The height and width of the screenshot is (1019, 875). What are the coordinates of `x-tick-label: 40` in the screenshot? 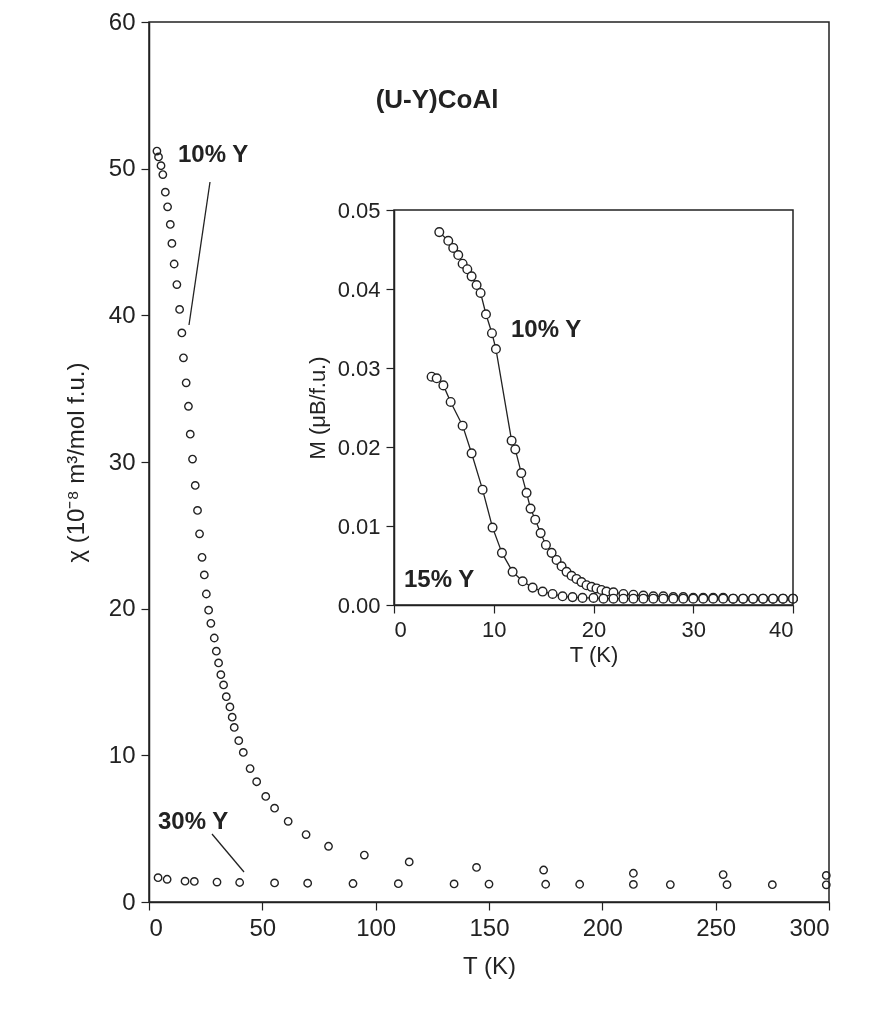 It's located at (781, 629).